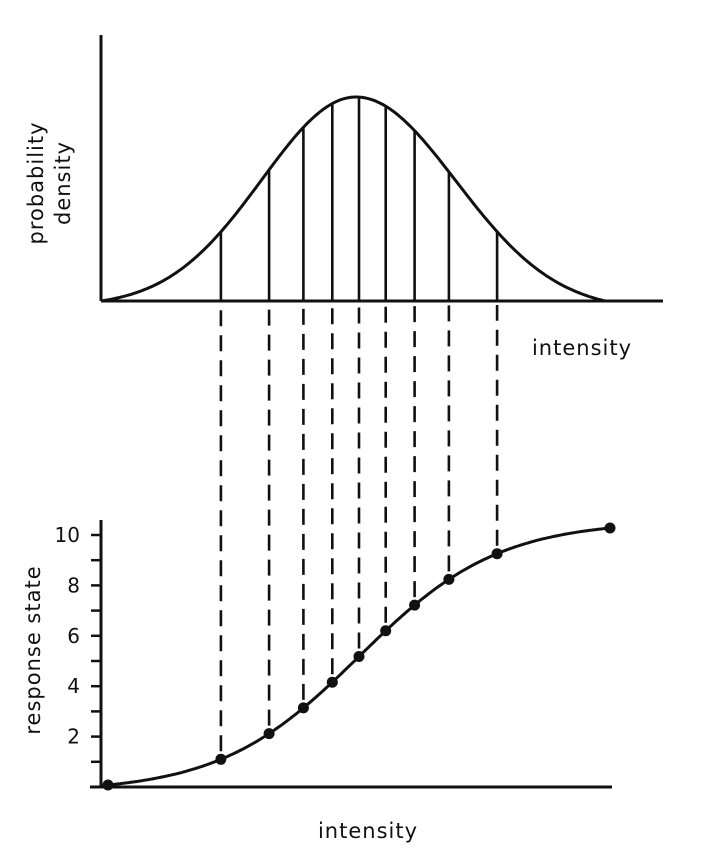 This screenshot has width=708, height=854. I want to click on density-slice-lines, so click(359, 199).